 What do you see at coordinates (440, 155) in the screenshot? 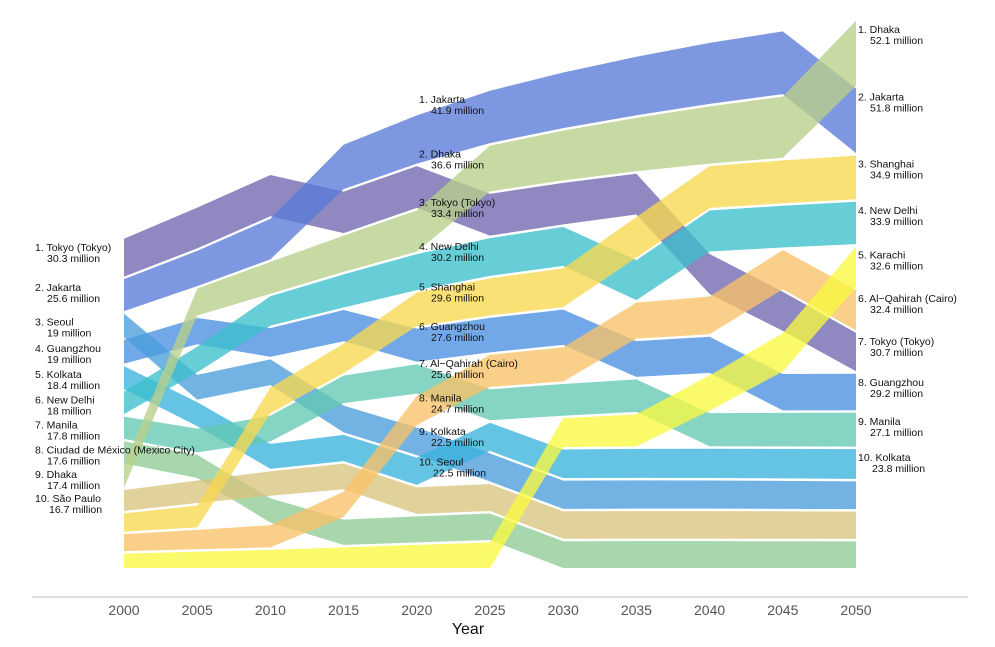
I see `rank-label-2025: 2. Dhaka` at bounding box center [440, 155].